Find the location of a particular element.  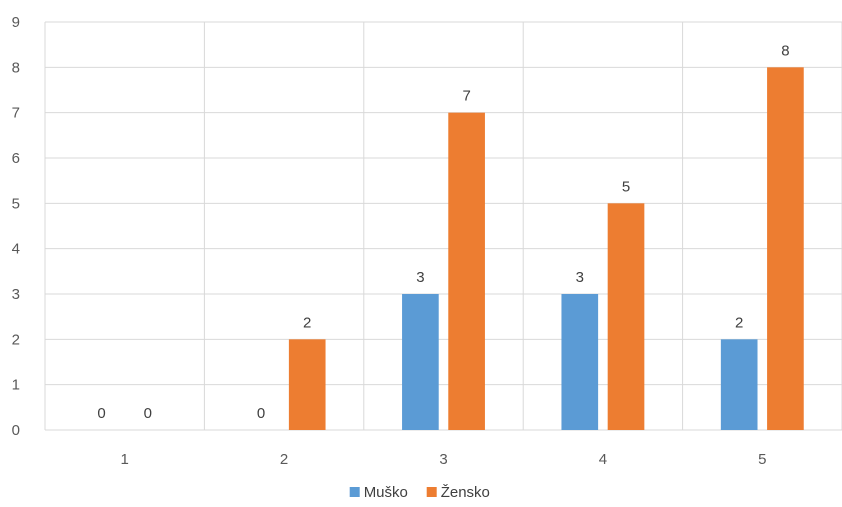

x-tick-label: 5 is located at coordinates (762, 459).